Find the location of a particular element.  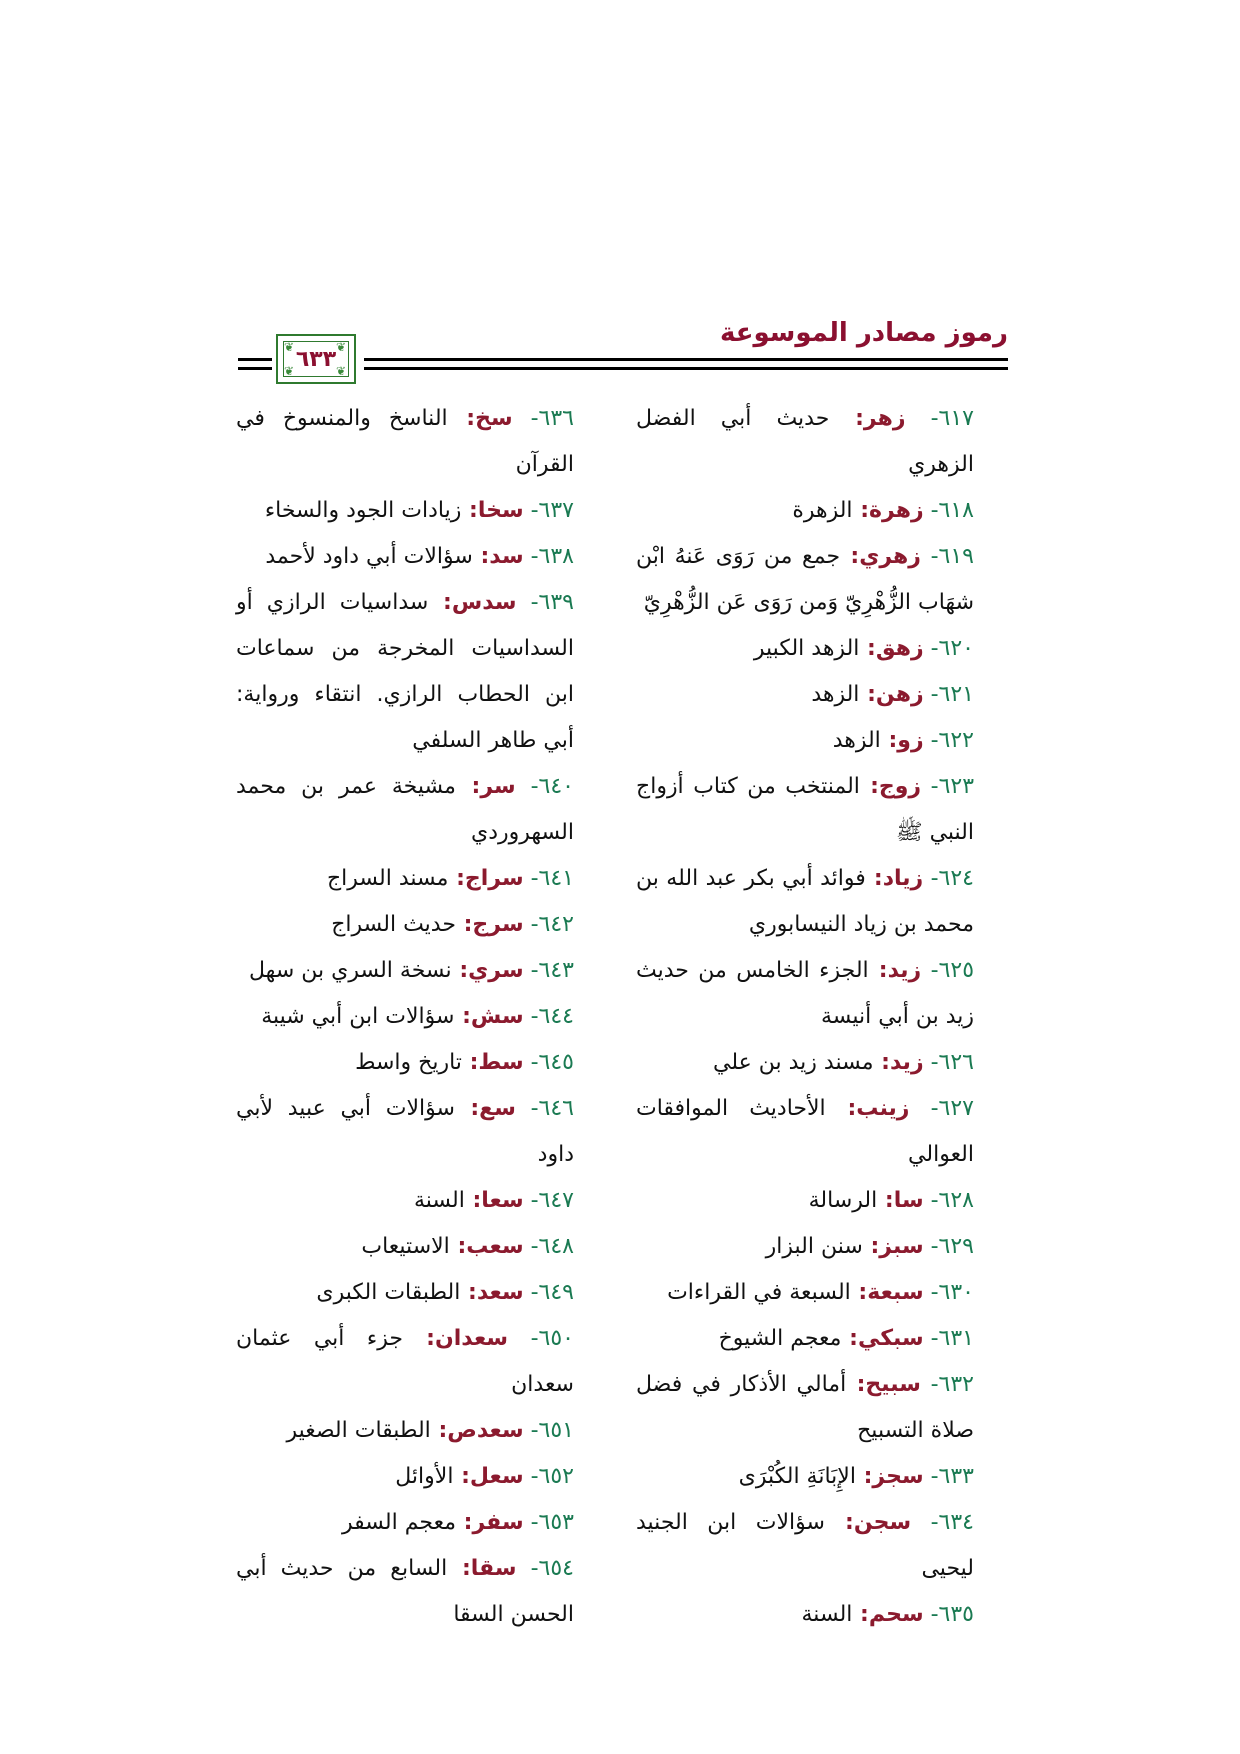

entry-code: سري is located at coordinates (496, 970).